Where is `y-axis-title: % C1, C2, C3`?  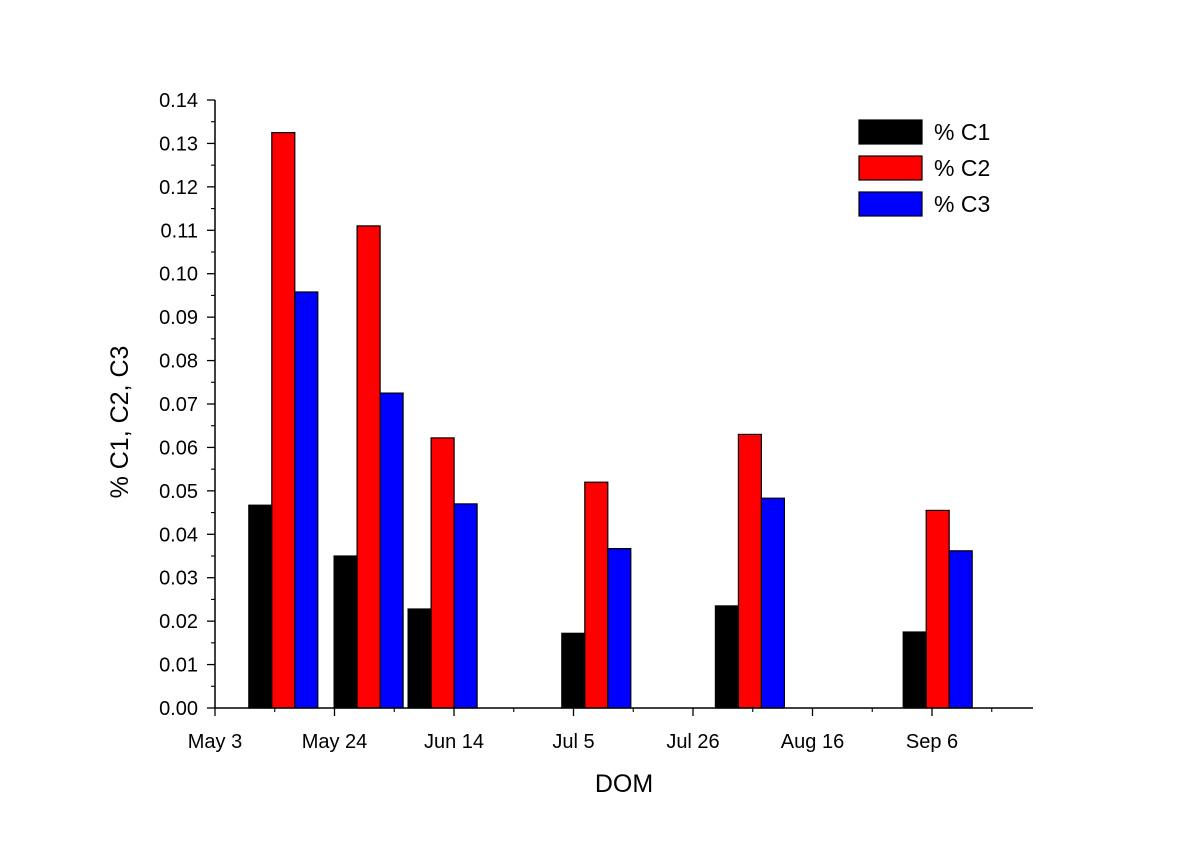 y-axis-title: % C1, C2, C3 is located at coordinates (120, 422).